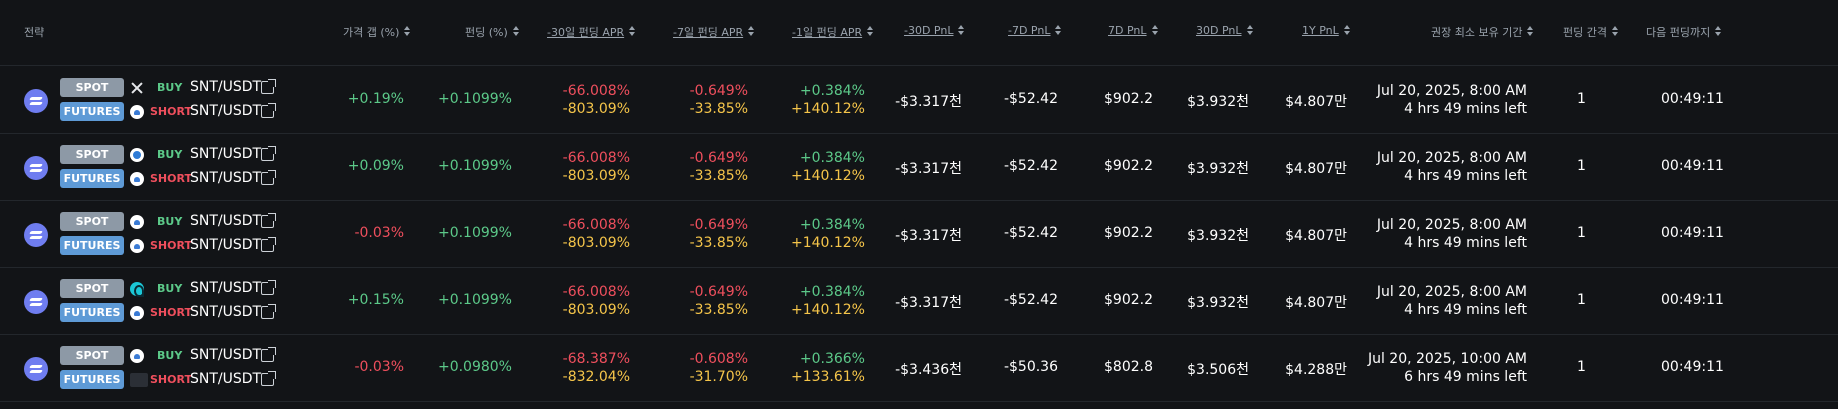 The height and width of the screenshot is (409, 1838). I want to click on apr-7d-annual: -31.70%, so click(718, 377).